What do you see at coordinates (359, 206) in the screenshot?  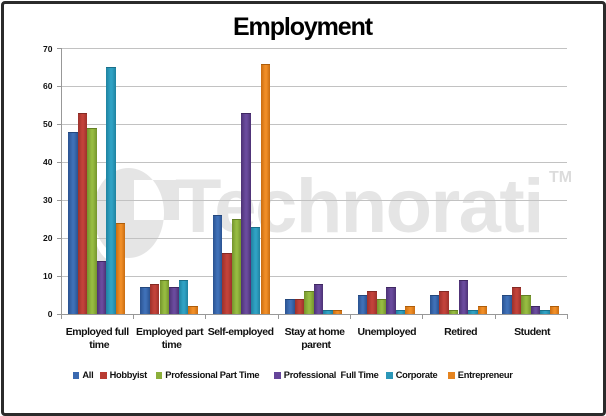 I see `svg-text: Technorati` at bounding box center [359, 206].